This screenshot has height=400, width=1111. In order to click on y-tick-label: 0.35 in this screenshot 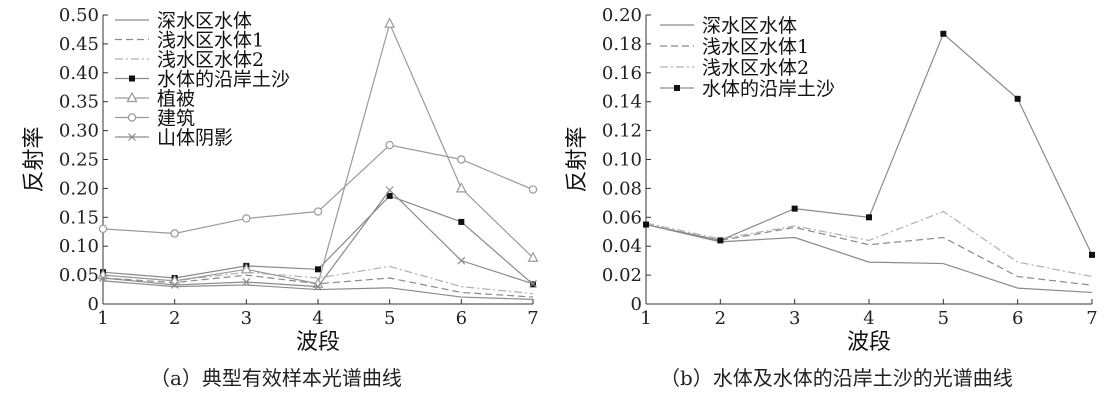, I will do `click(79, 102)`.